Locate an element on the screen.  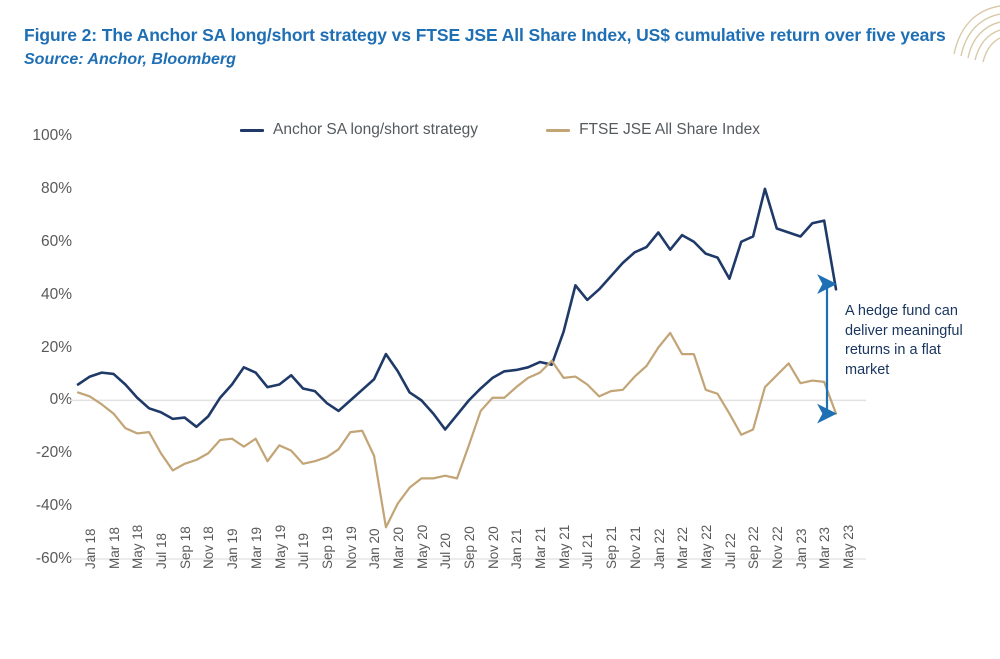
y-axis-tick-100: 100% is located at coordinates (52, 135).